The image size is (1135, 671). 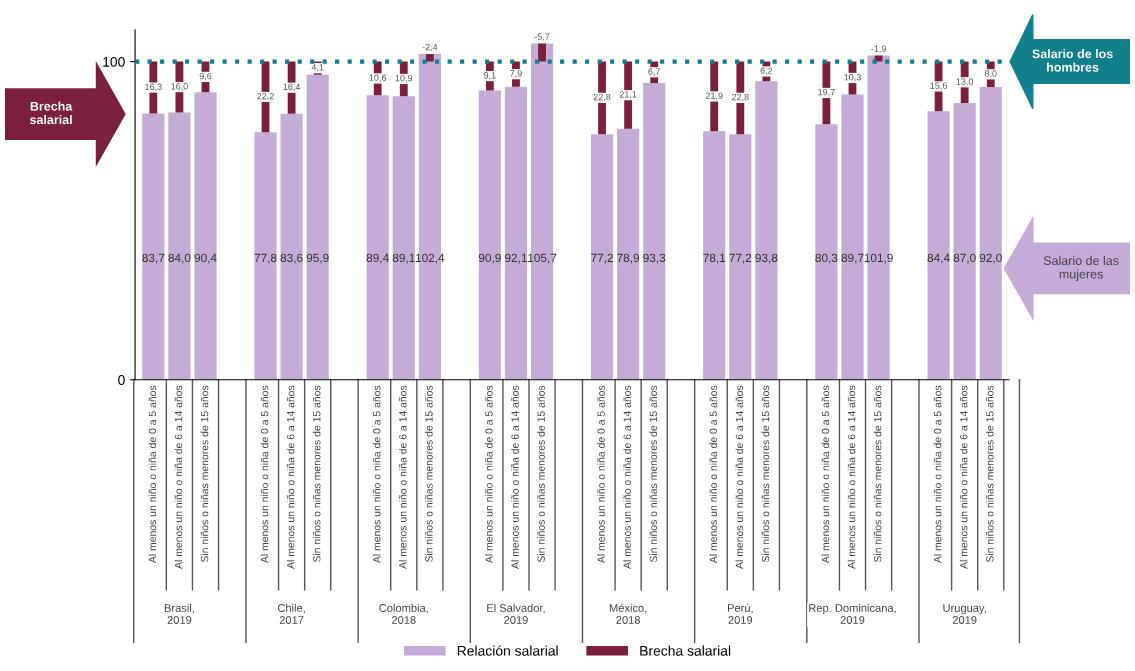 What do you see at coordinates (292, 87) in the screenshot?
I see `data-label: 16,4` at bounding box center [292, 87].